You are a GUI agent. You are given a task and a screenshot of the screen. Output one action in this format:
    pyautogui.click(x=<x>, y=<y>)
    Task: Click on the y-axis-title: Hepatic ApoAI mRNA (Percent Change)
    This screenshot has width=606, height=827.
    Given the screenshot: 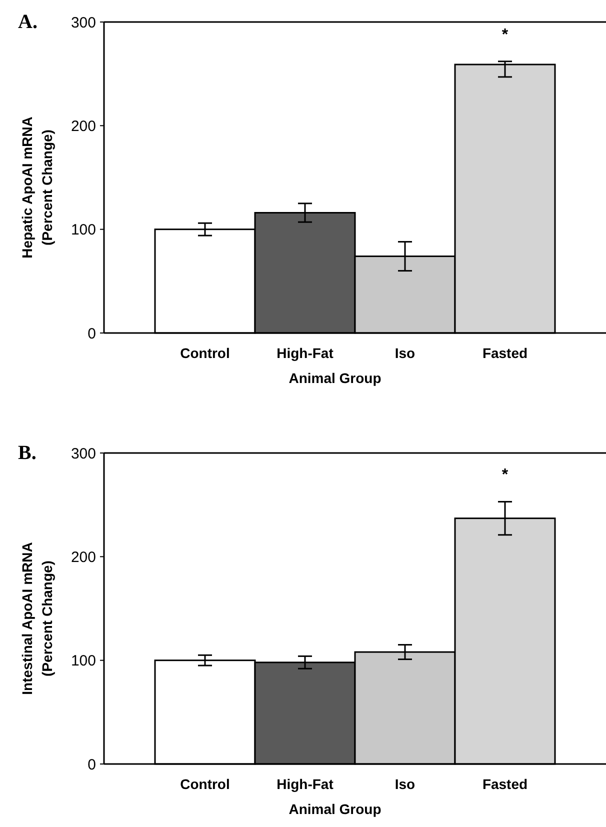 What is the action you would take?
    pyautogui.click(x=37, y=187)
    